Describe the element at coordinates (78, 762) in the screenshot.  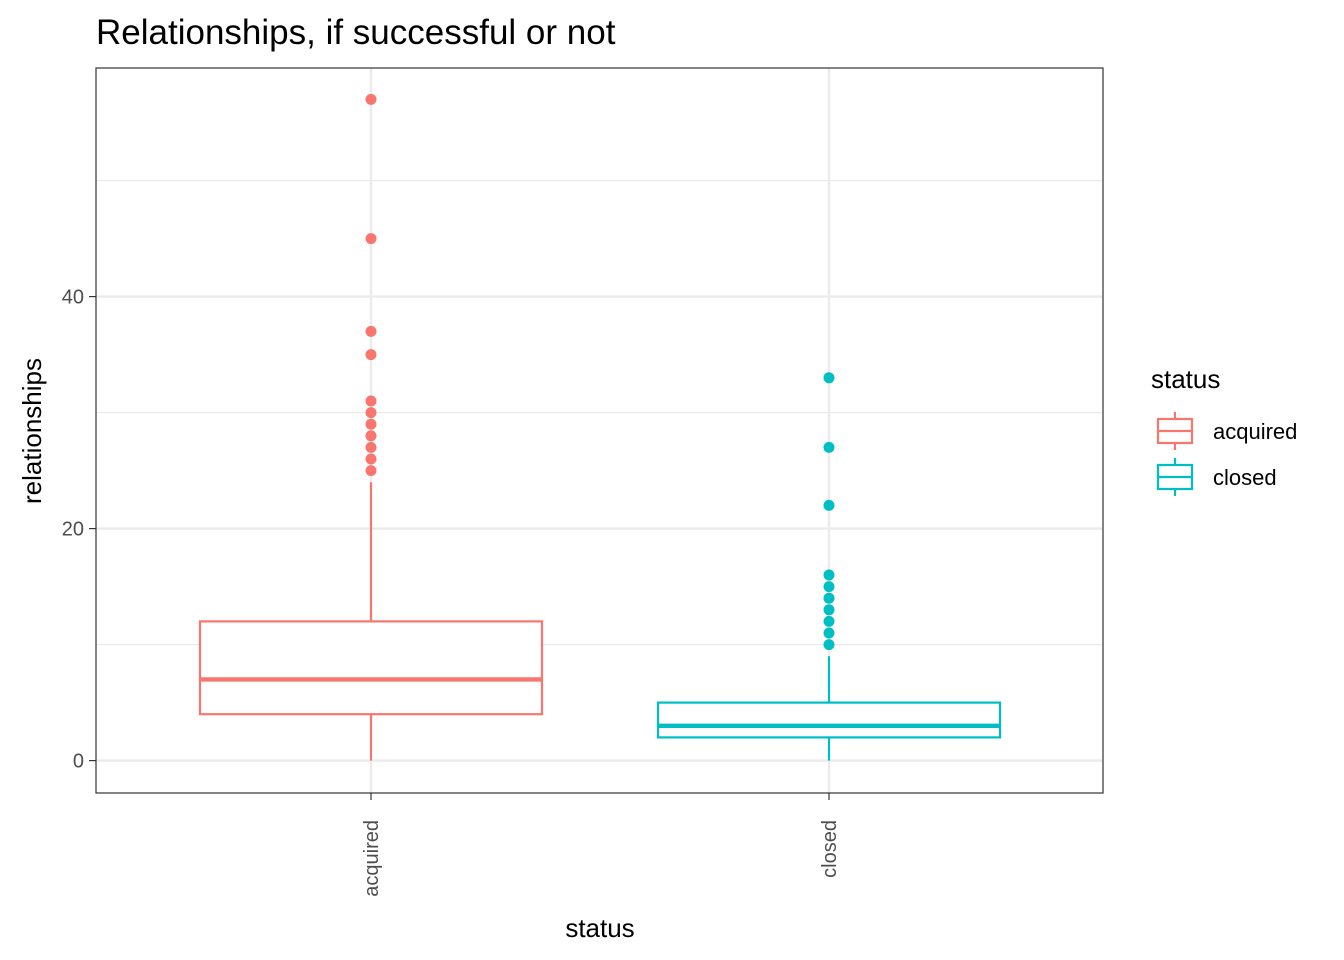
I see `y-tick-label: 0` at that location.